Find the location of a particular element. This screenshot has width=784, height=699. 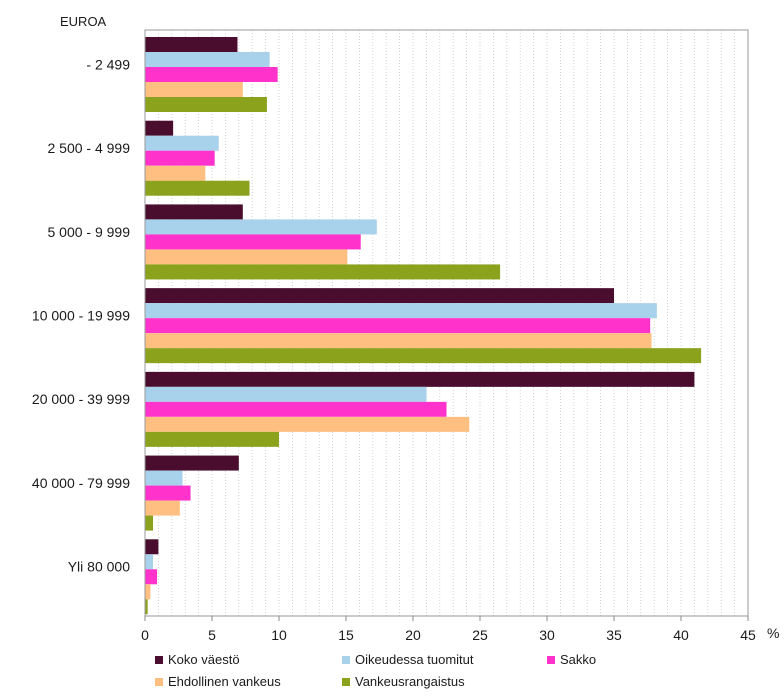

legend-item: Ehdollinen vankeus is located at coordinates (218, 681).